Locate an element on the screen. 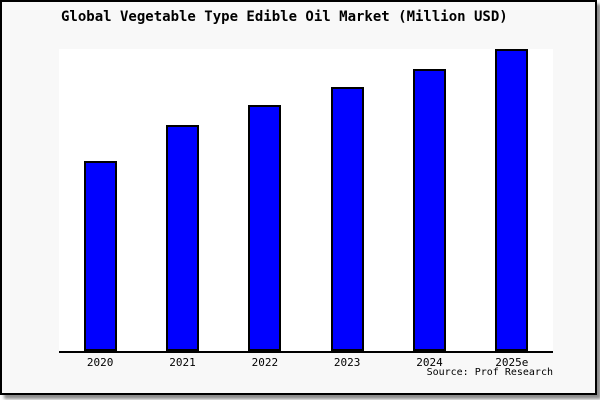  x-tick-label-2022: 2022 is located at coordinates (265, 362).